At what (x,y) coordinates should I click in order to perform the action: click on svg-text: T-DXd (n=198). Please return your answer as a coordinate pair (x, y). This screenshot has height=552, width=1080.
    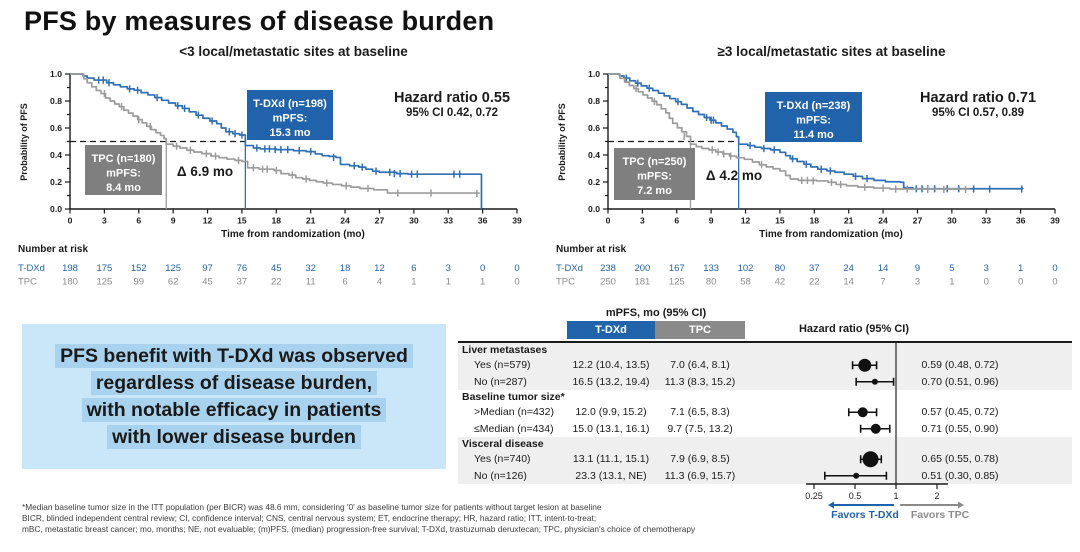
    Looking at the image, I should click on (290, 104).